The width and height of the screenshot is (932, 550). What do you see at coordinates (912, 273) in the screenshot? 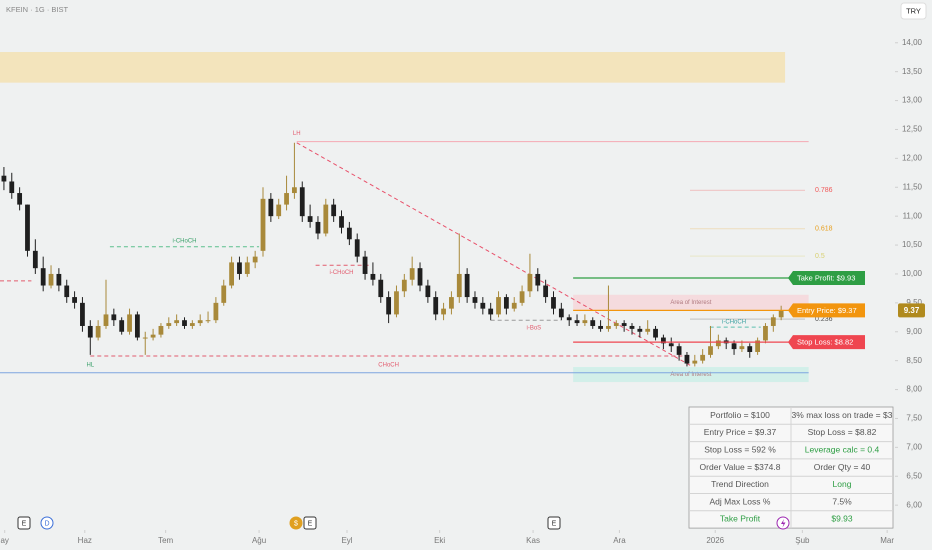
I see `y-tick-label: 10,00` at bounding box center [912, 273].